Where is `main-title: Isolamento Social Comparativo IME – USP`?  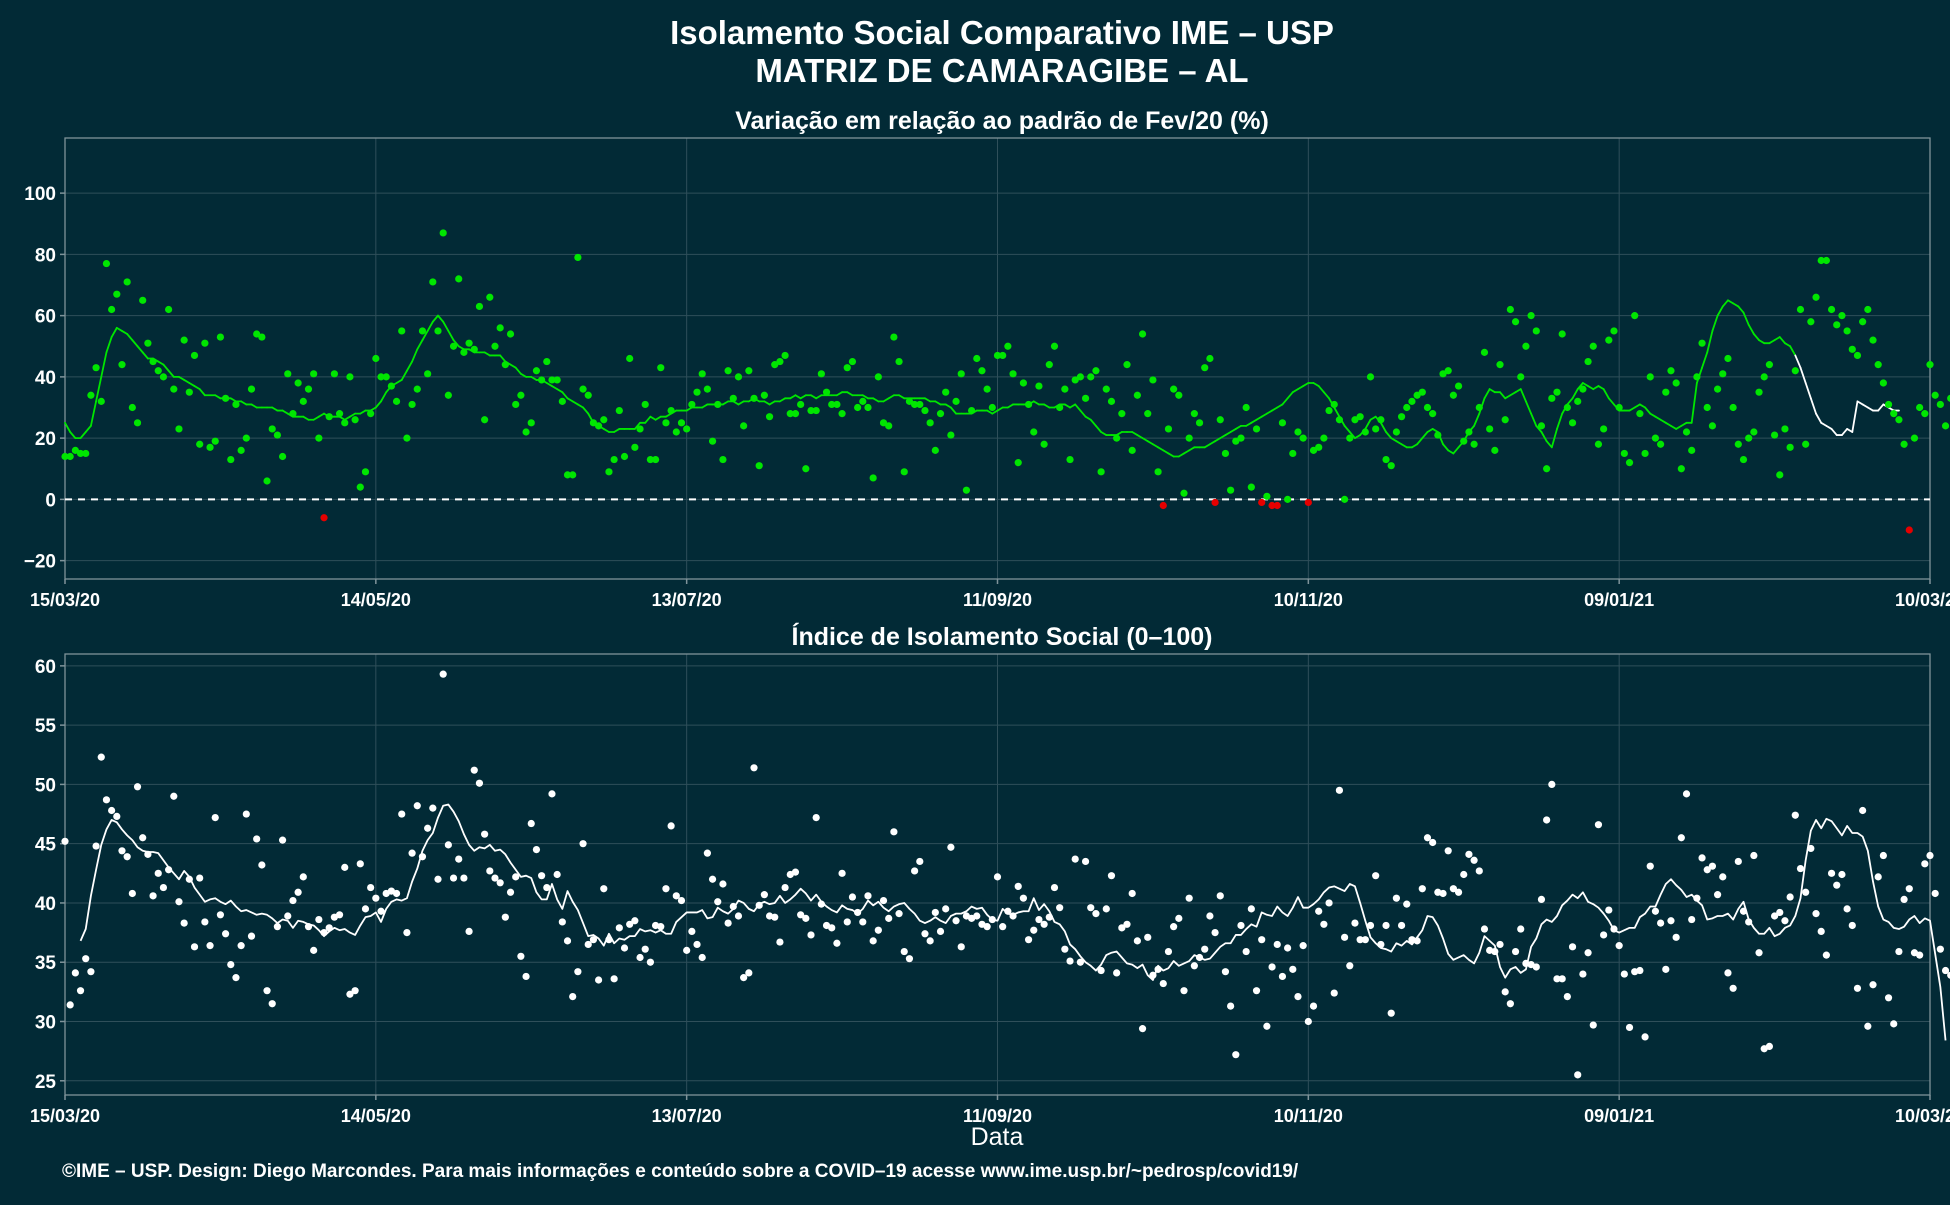
main-title: Isolamento Social Comparativo IME – USP is located at coordinates (1002, 32).